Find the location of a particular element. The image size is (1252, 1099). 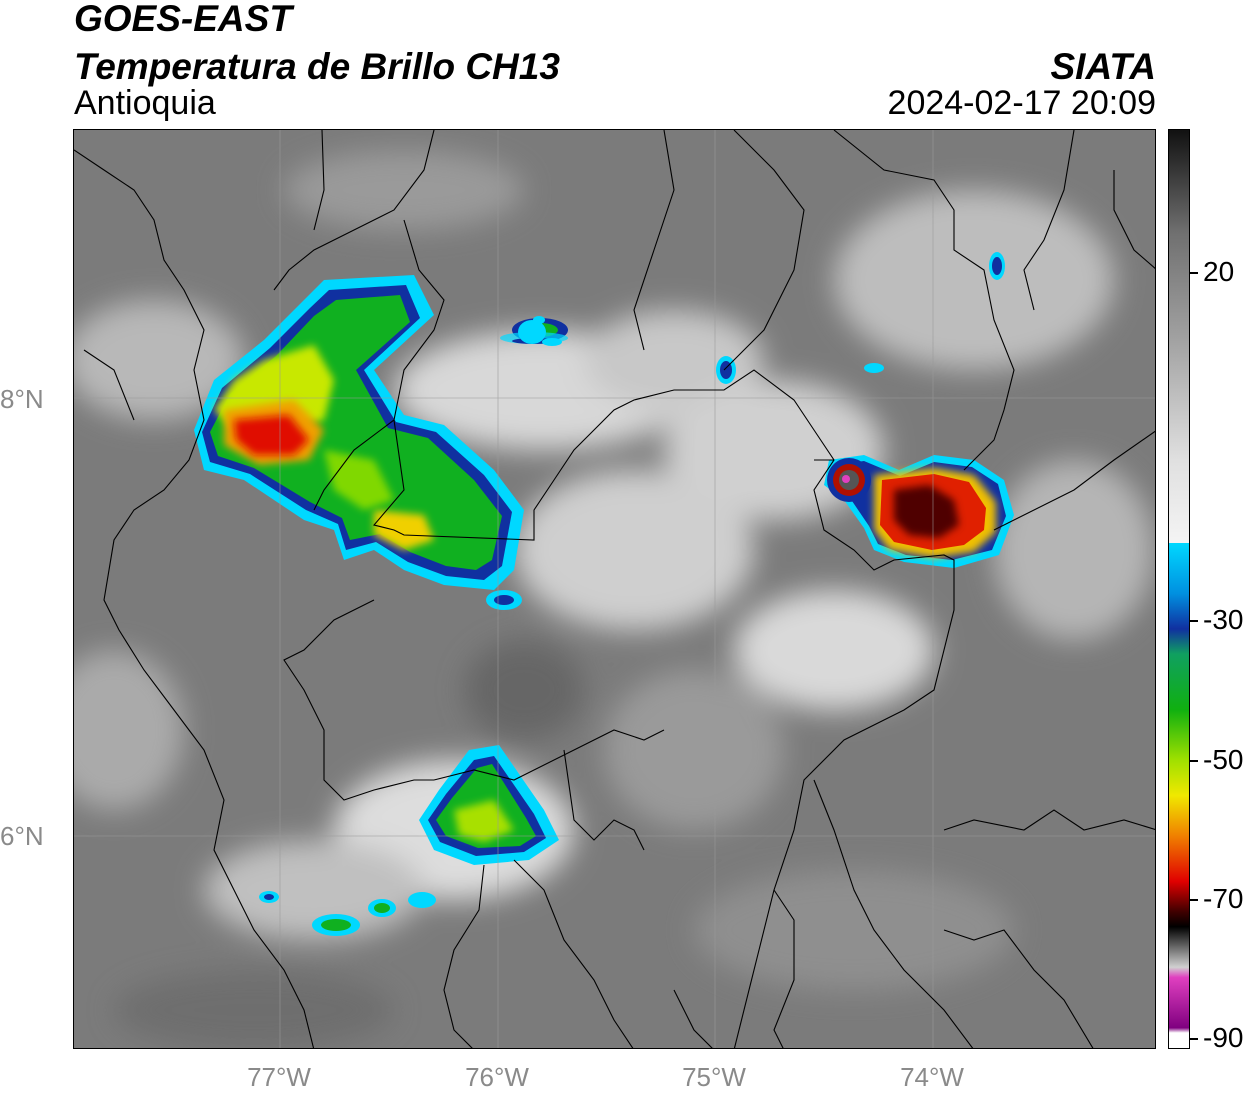

lat-label-6n: 6°N is located at coordinates (22, 836).